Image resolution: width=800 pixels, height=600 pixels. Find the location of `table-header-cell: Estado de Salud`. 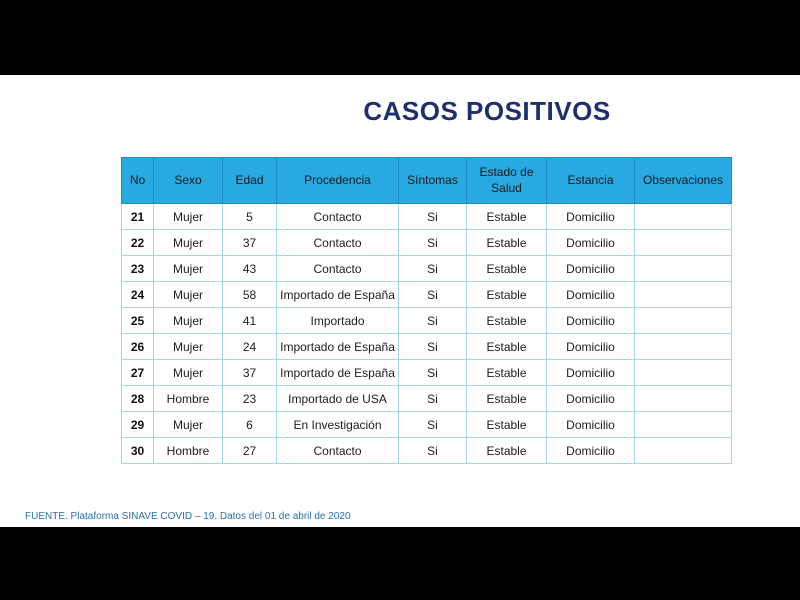

table-header-cell: Estado de Salud is located at coordinates (506, 180).